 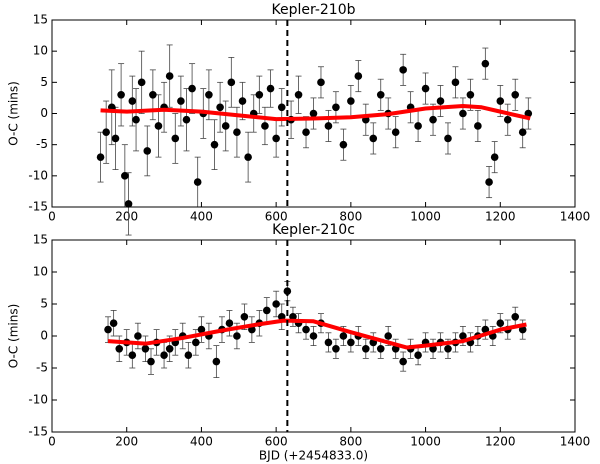 I want to click on y-tick-label: 0, so click(x=44, y=113).